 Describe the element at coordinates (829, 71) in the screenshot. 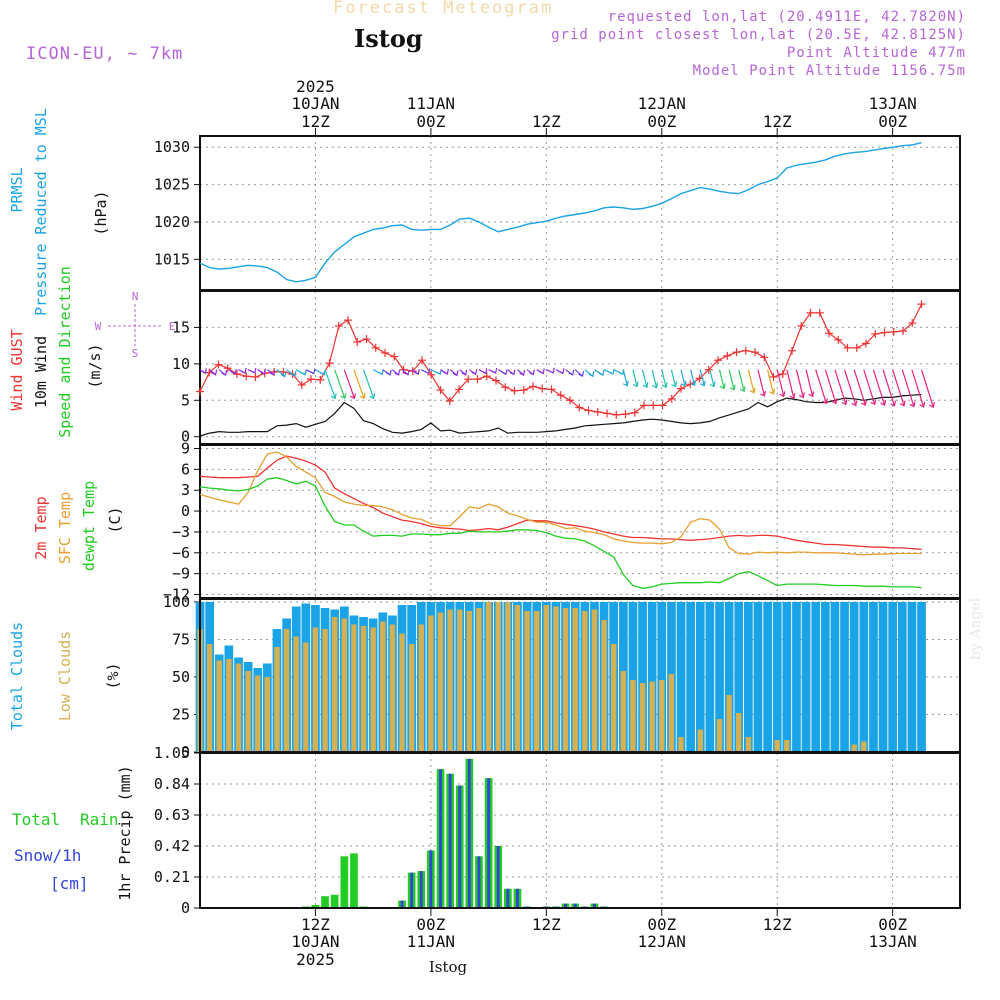

I see `model-altitude: Model Point Altitude 1156.75m` at that location.